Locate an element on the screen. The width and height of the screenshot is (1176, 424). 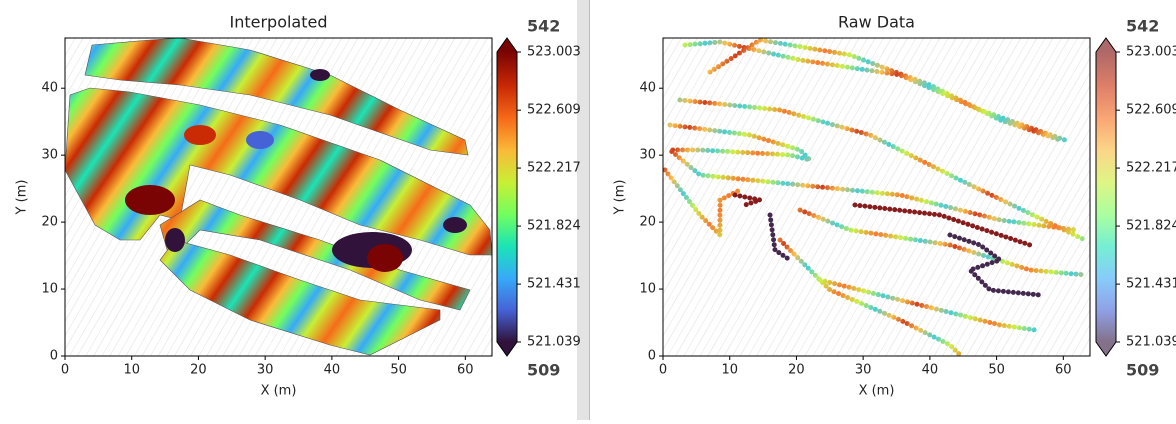
chart-title: Raw Data is located at coordinates (876, 22).